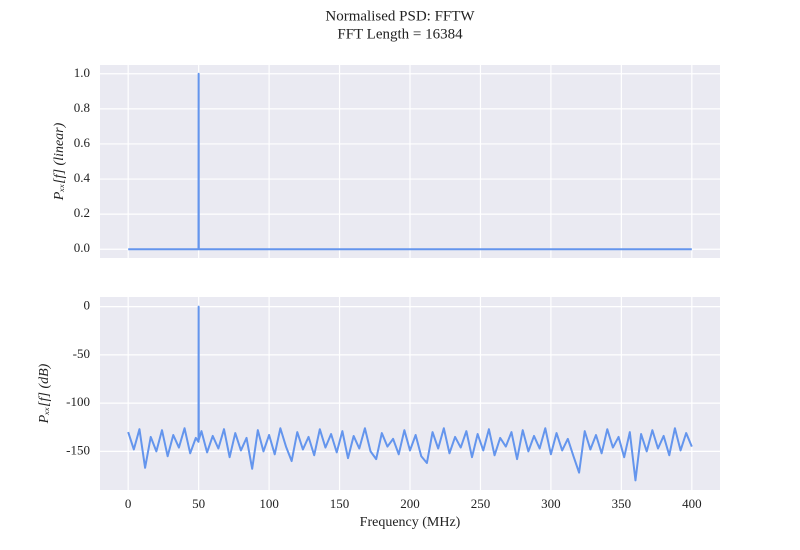 This screenshot has height=550, width=800. Describe the element at coordinates (692, 503) in the screenshot. I see `x-tick-label: 400` at that location.